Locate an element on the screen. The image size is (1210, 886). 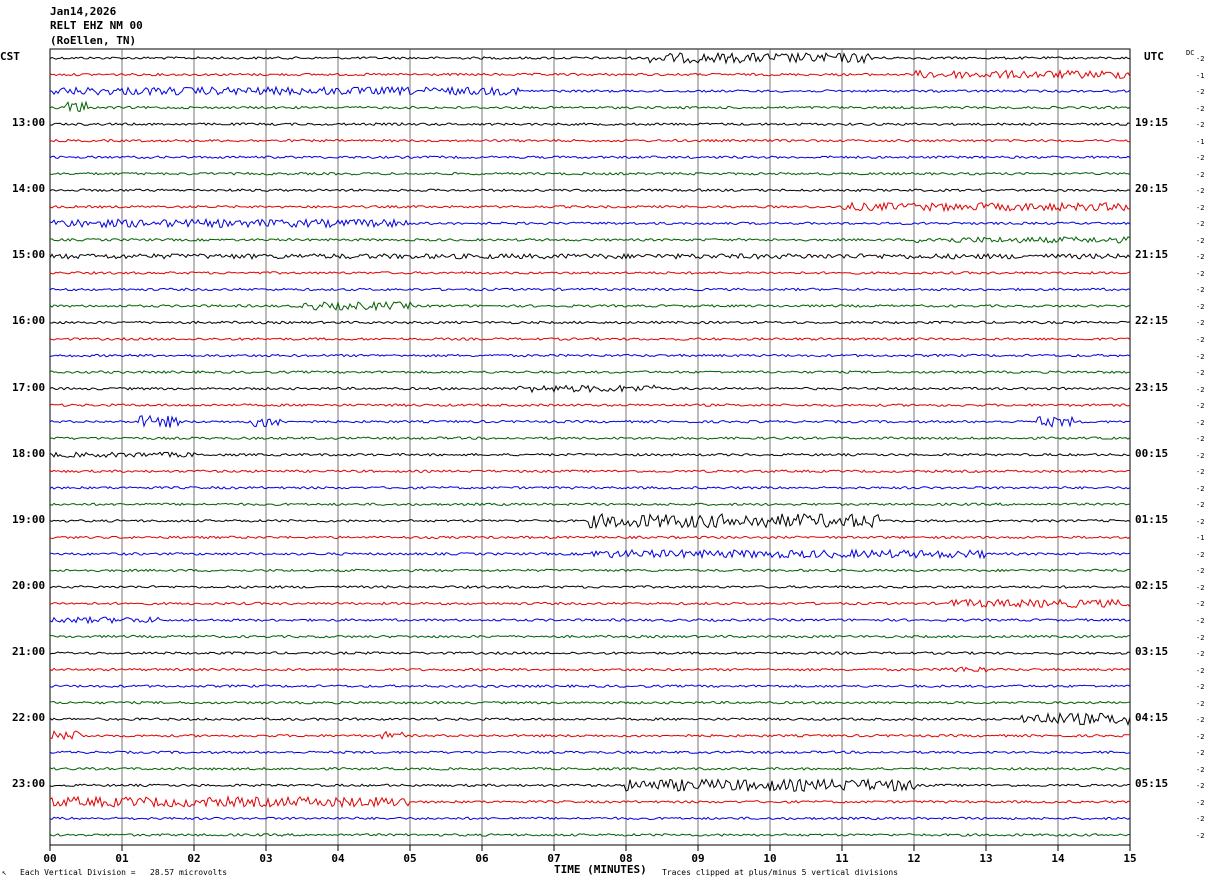
cst-hour-label: 19:00 is located at coordinates (29, 519).